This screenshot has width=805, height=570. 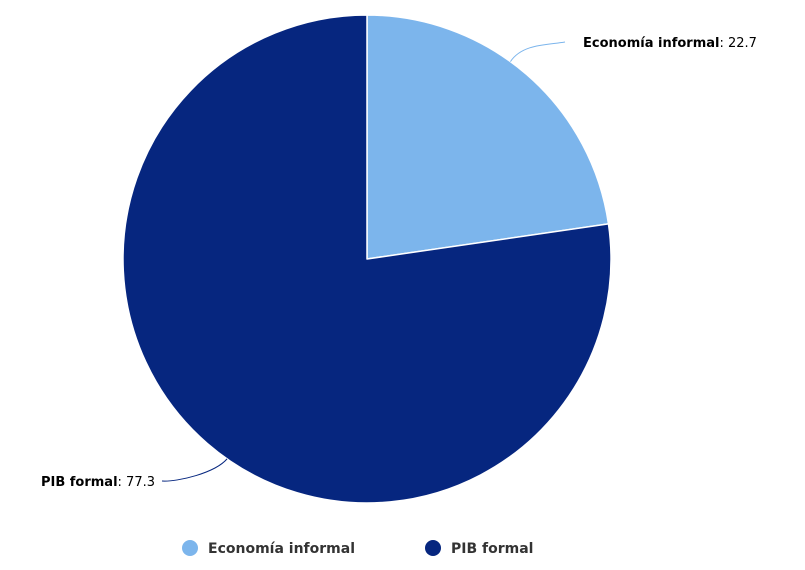 I want to click on legend: Economía informal PIB formal, so click(x=357, y=548).